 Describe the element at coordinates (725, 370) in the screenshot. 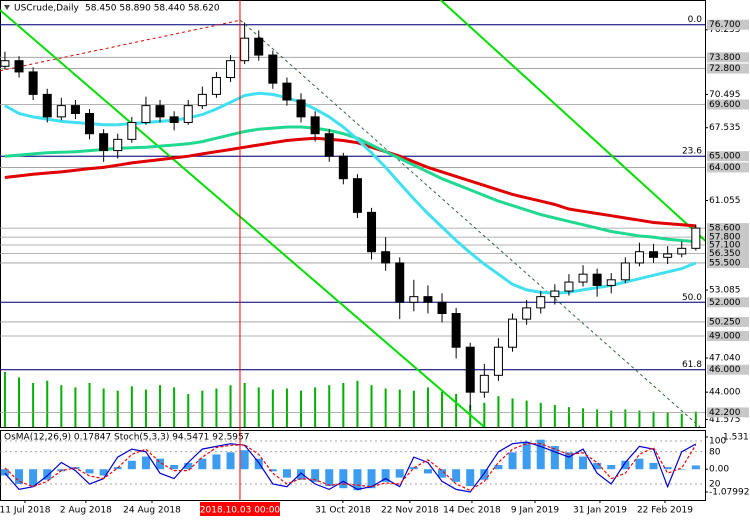

I see `level-label: 46.000` at that location.